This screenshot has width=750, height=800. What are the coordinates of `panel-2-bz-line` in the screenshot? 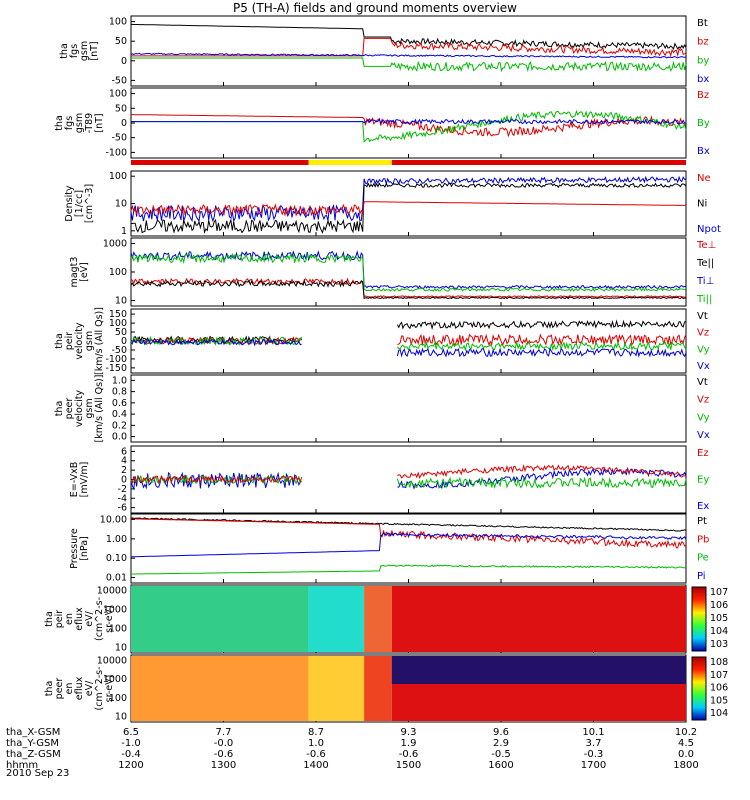 It's located at (409, 126).